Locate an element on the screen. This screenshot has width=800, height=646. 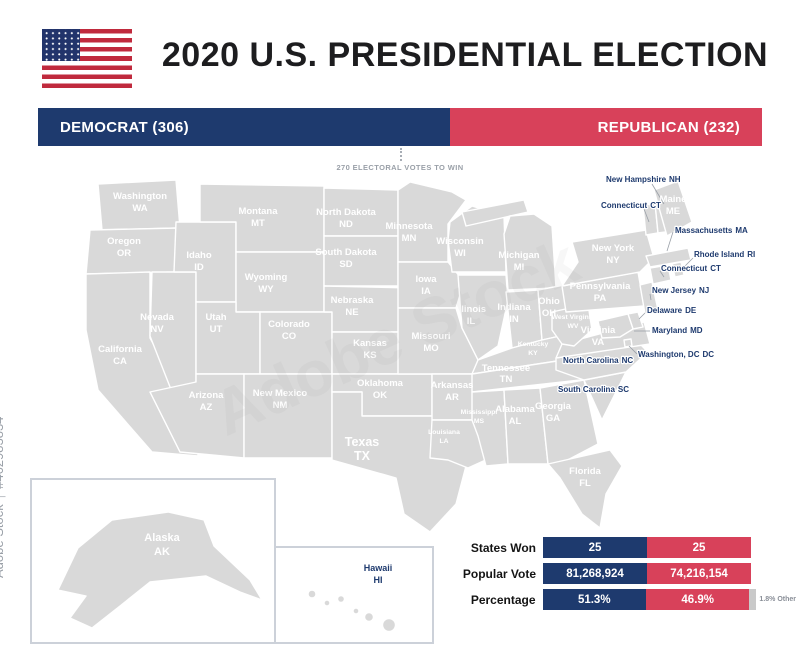
state-label-oregon: Oregon OR is located at coordinates (124, 247).